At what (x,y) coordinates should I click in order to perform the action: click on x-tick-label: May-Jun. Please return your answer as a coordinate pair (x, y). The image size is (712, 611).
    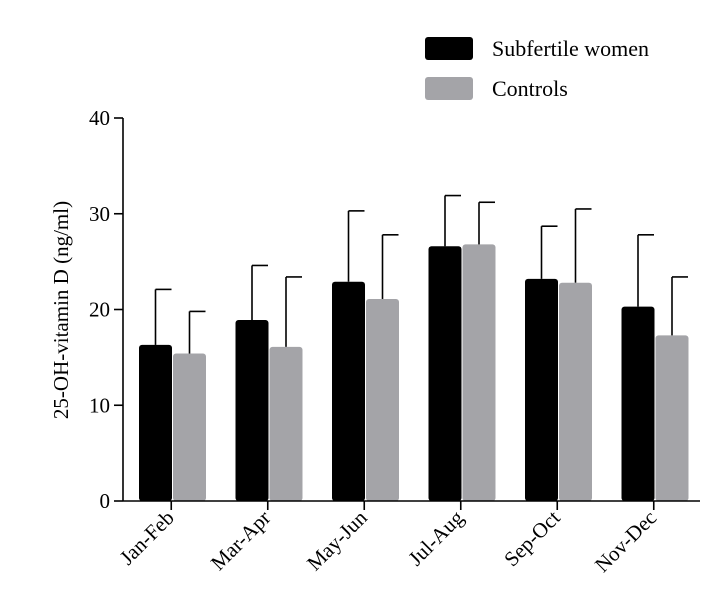
    Looking at the image, I should click on (337, 540).